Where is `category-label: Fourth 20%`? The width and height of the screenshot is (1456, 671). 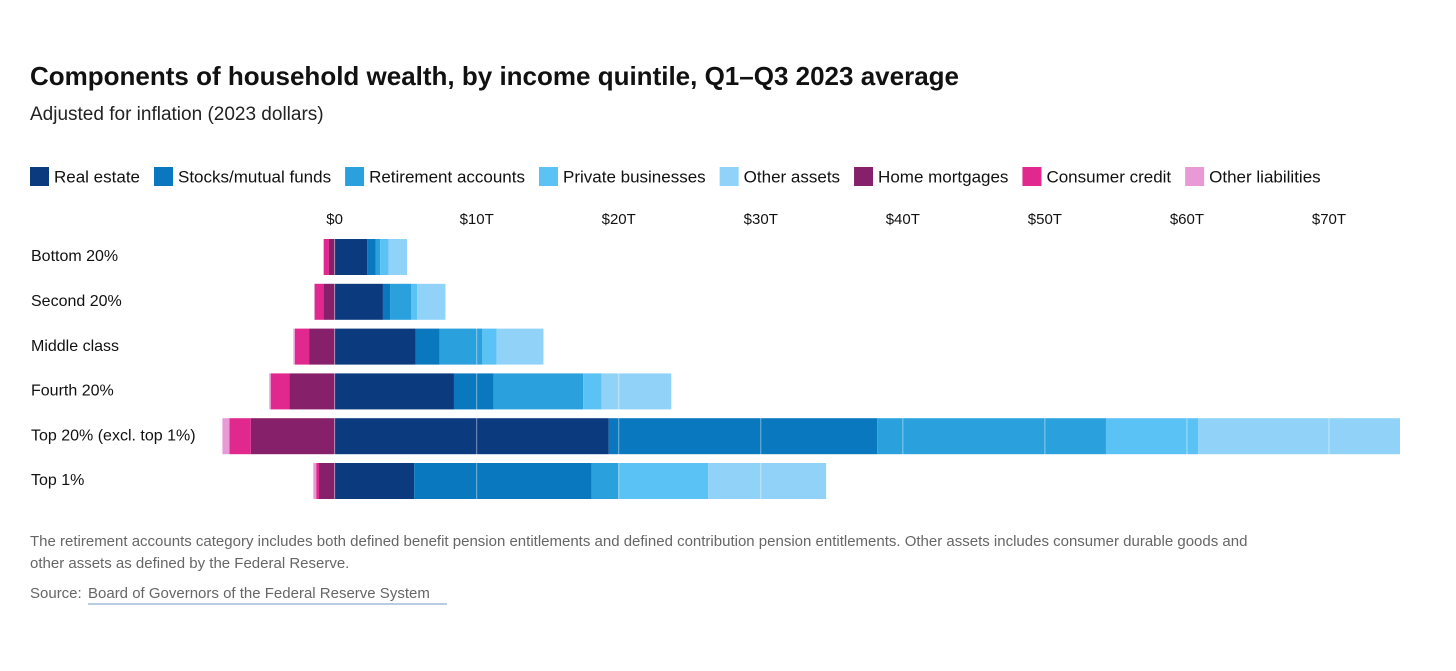 category-label: Fourth 20% is located at coordinates (72, 391).